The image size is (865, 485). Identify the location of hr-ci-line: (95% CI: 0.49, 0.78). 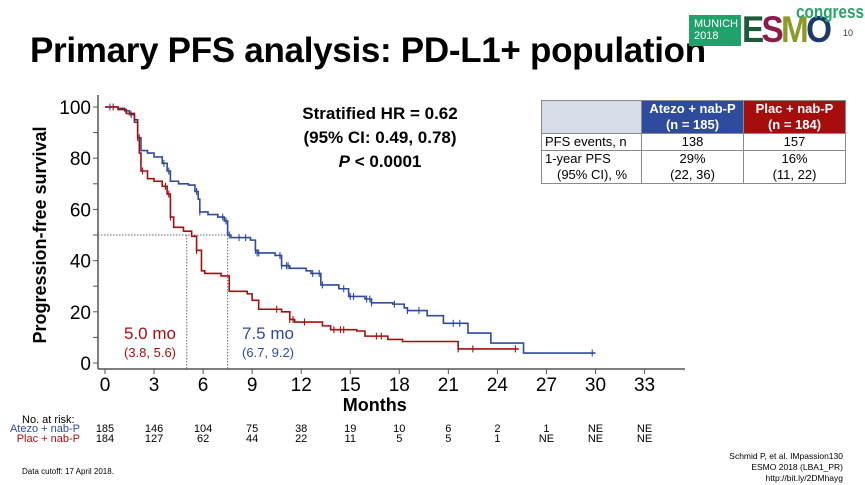
(380, 137).